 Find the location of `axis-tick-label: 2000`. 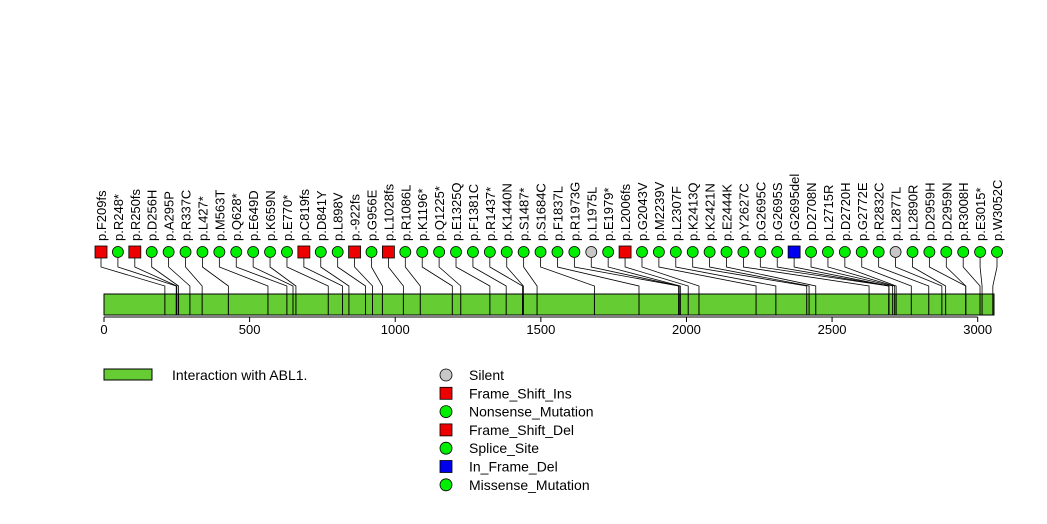

axis-tick-label: 2000 is located at coordinates (686, 329).